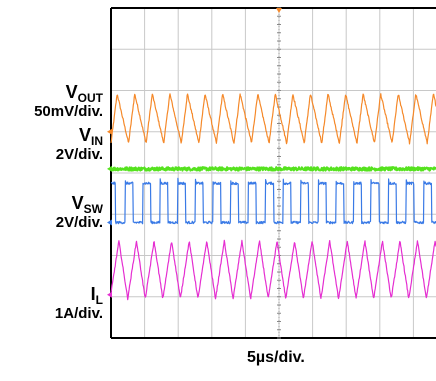 The height and width of the screenshot is (381, 436). Describe the element at coordinates (90, 98) in the screenshot. I see `vout-subscript: OUT` at that location.